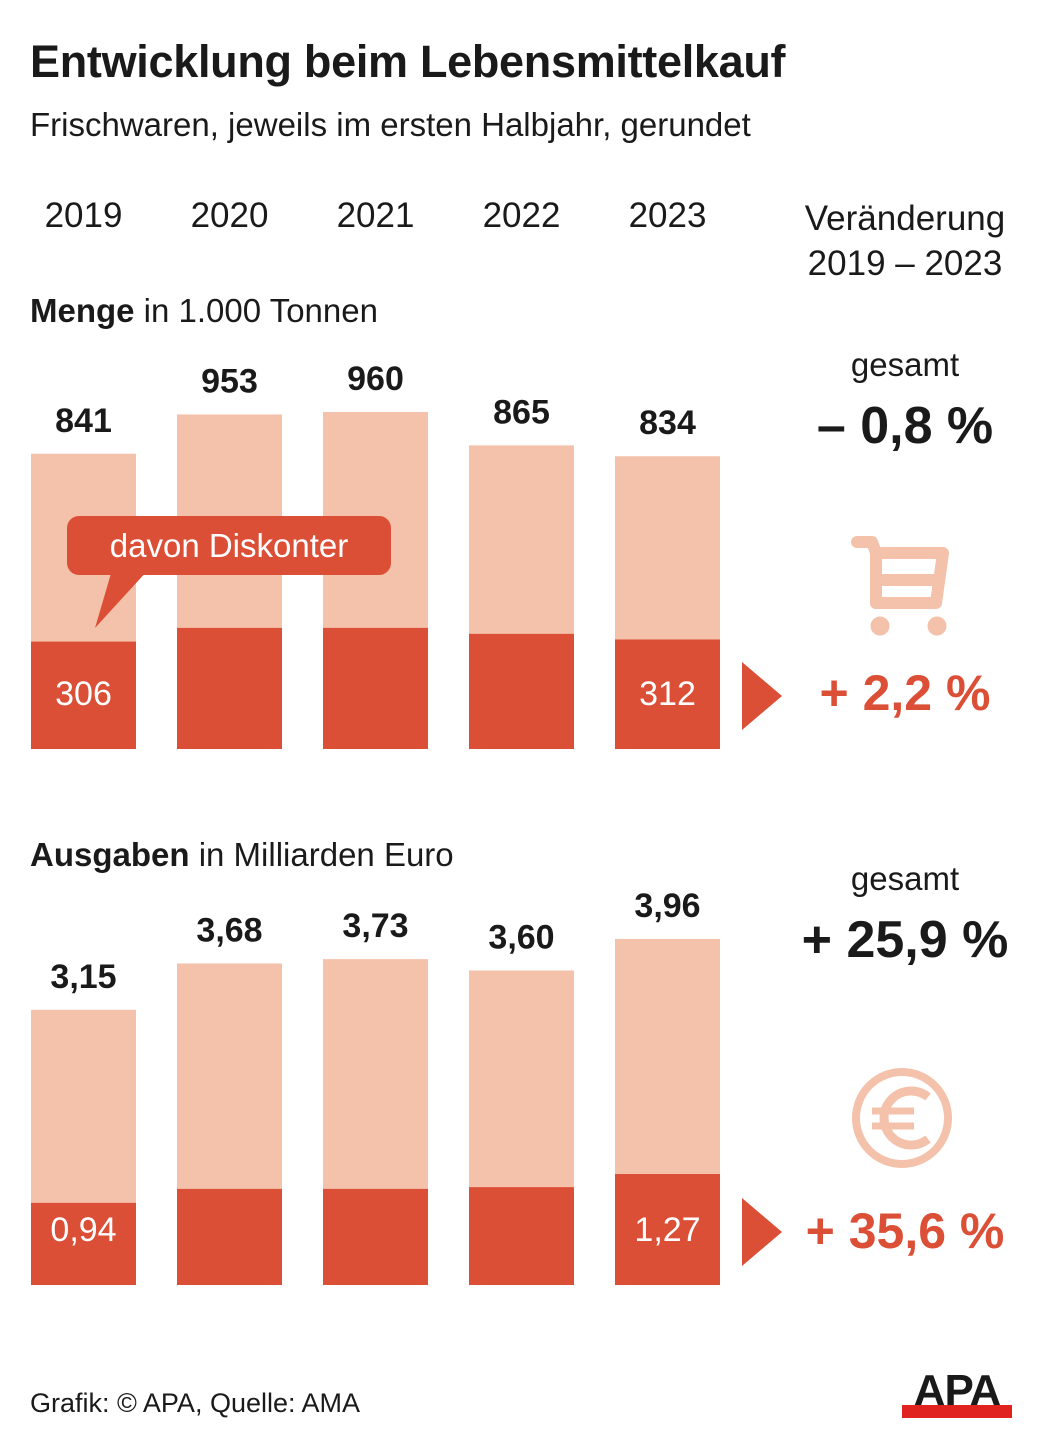 This screenshot has width=1041, height=1442. I want to click on year-label-2022: 2022, so click(521, 215).